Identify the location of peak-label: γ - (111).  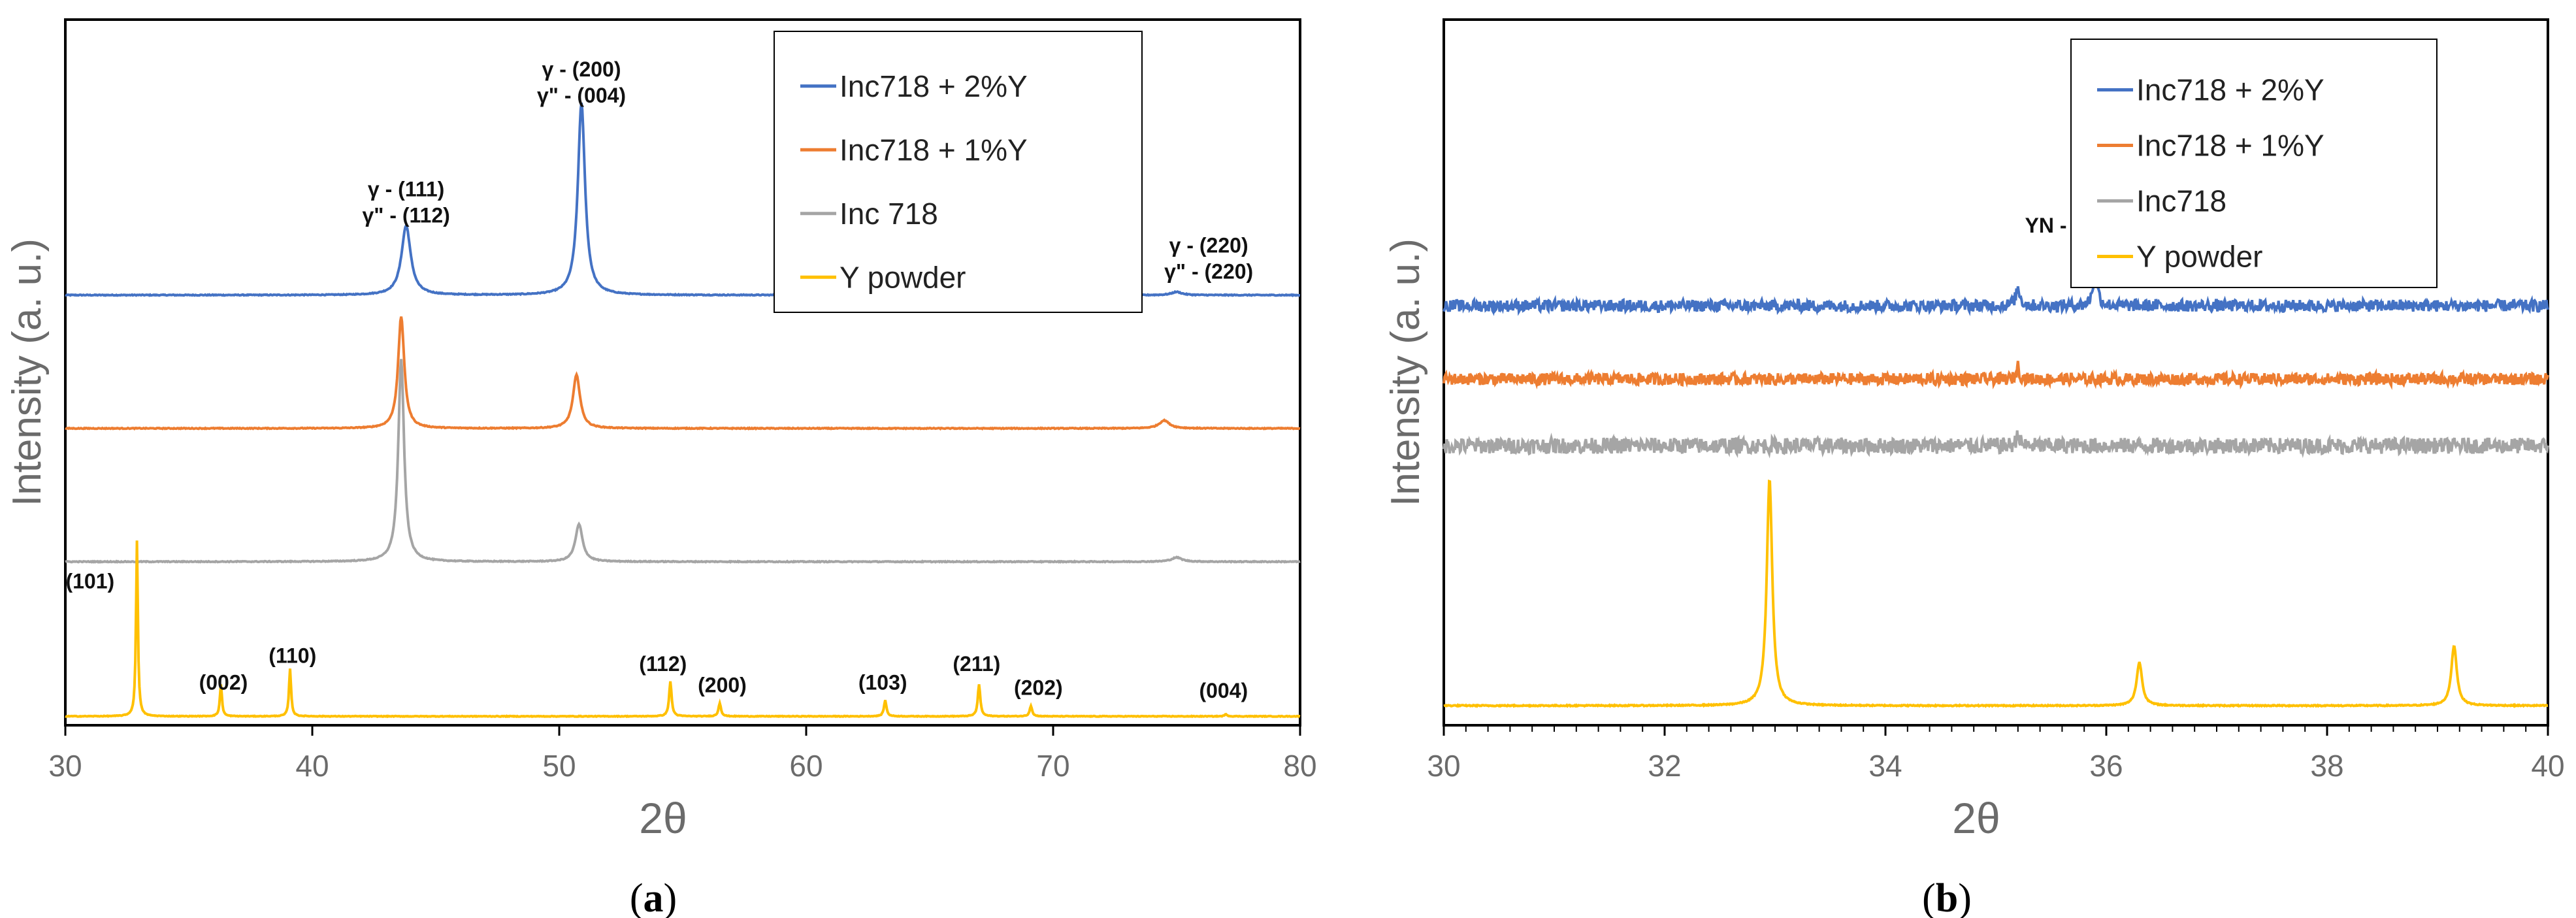
(406, 189).